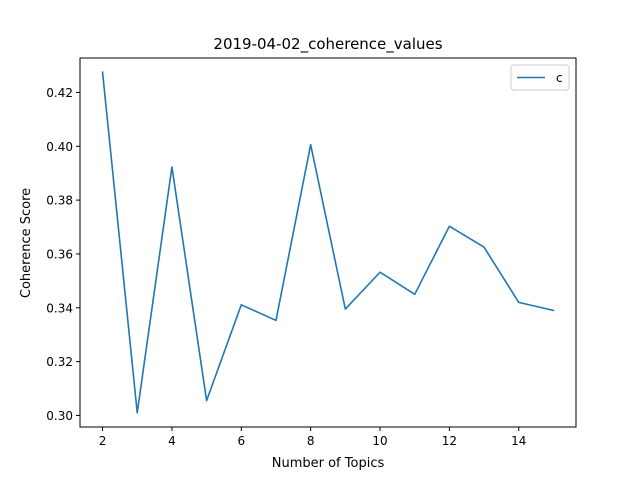 This screenshot has width=640, height=480. What do you see at coordinates (59, 254) in the screenshot?
I see `y-tick-label: 0.36` at bounding box center [59, 254].